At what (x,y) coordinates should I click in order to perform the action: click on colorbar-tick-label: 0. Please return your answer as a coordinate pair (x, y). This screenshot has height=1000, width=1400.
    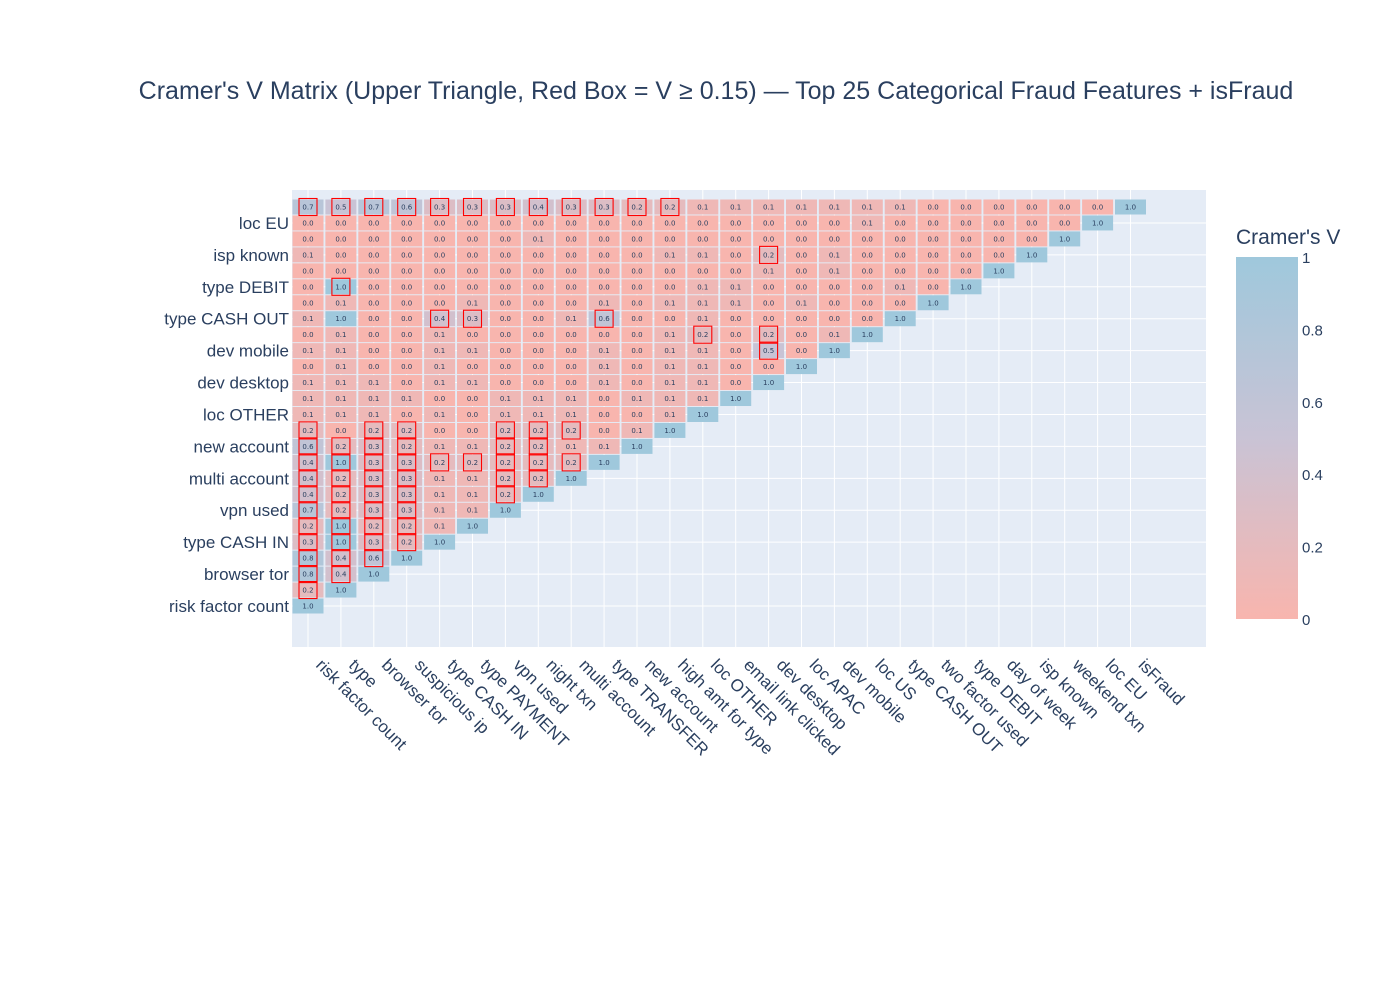
    Looking at the image, I should click on (1306, 620).